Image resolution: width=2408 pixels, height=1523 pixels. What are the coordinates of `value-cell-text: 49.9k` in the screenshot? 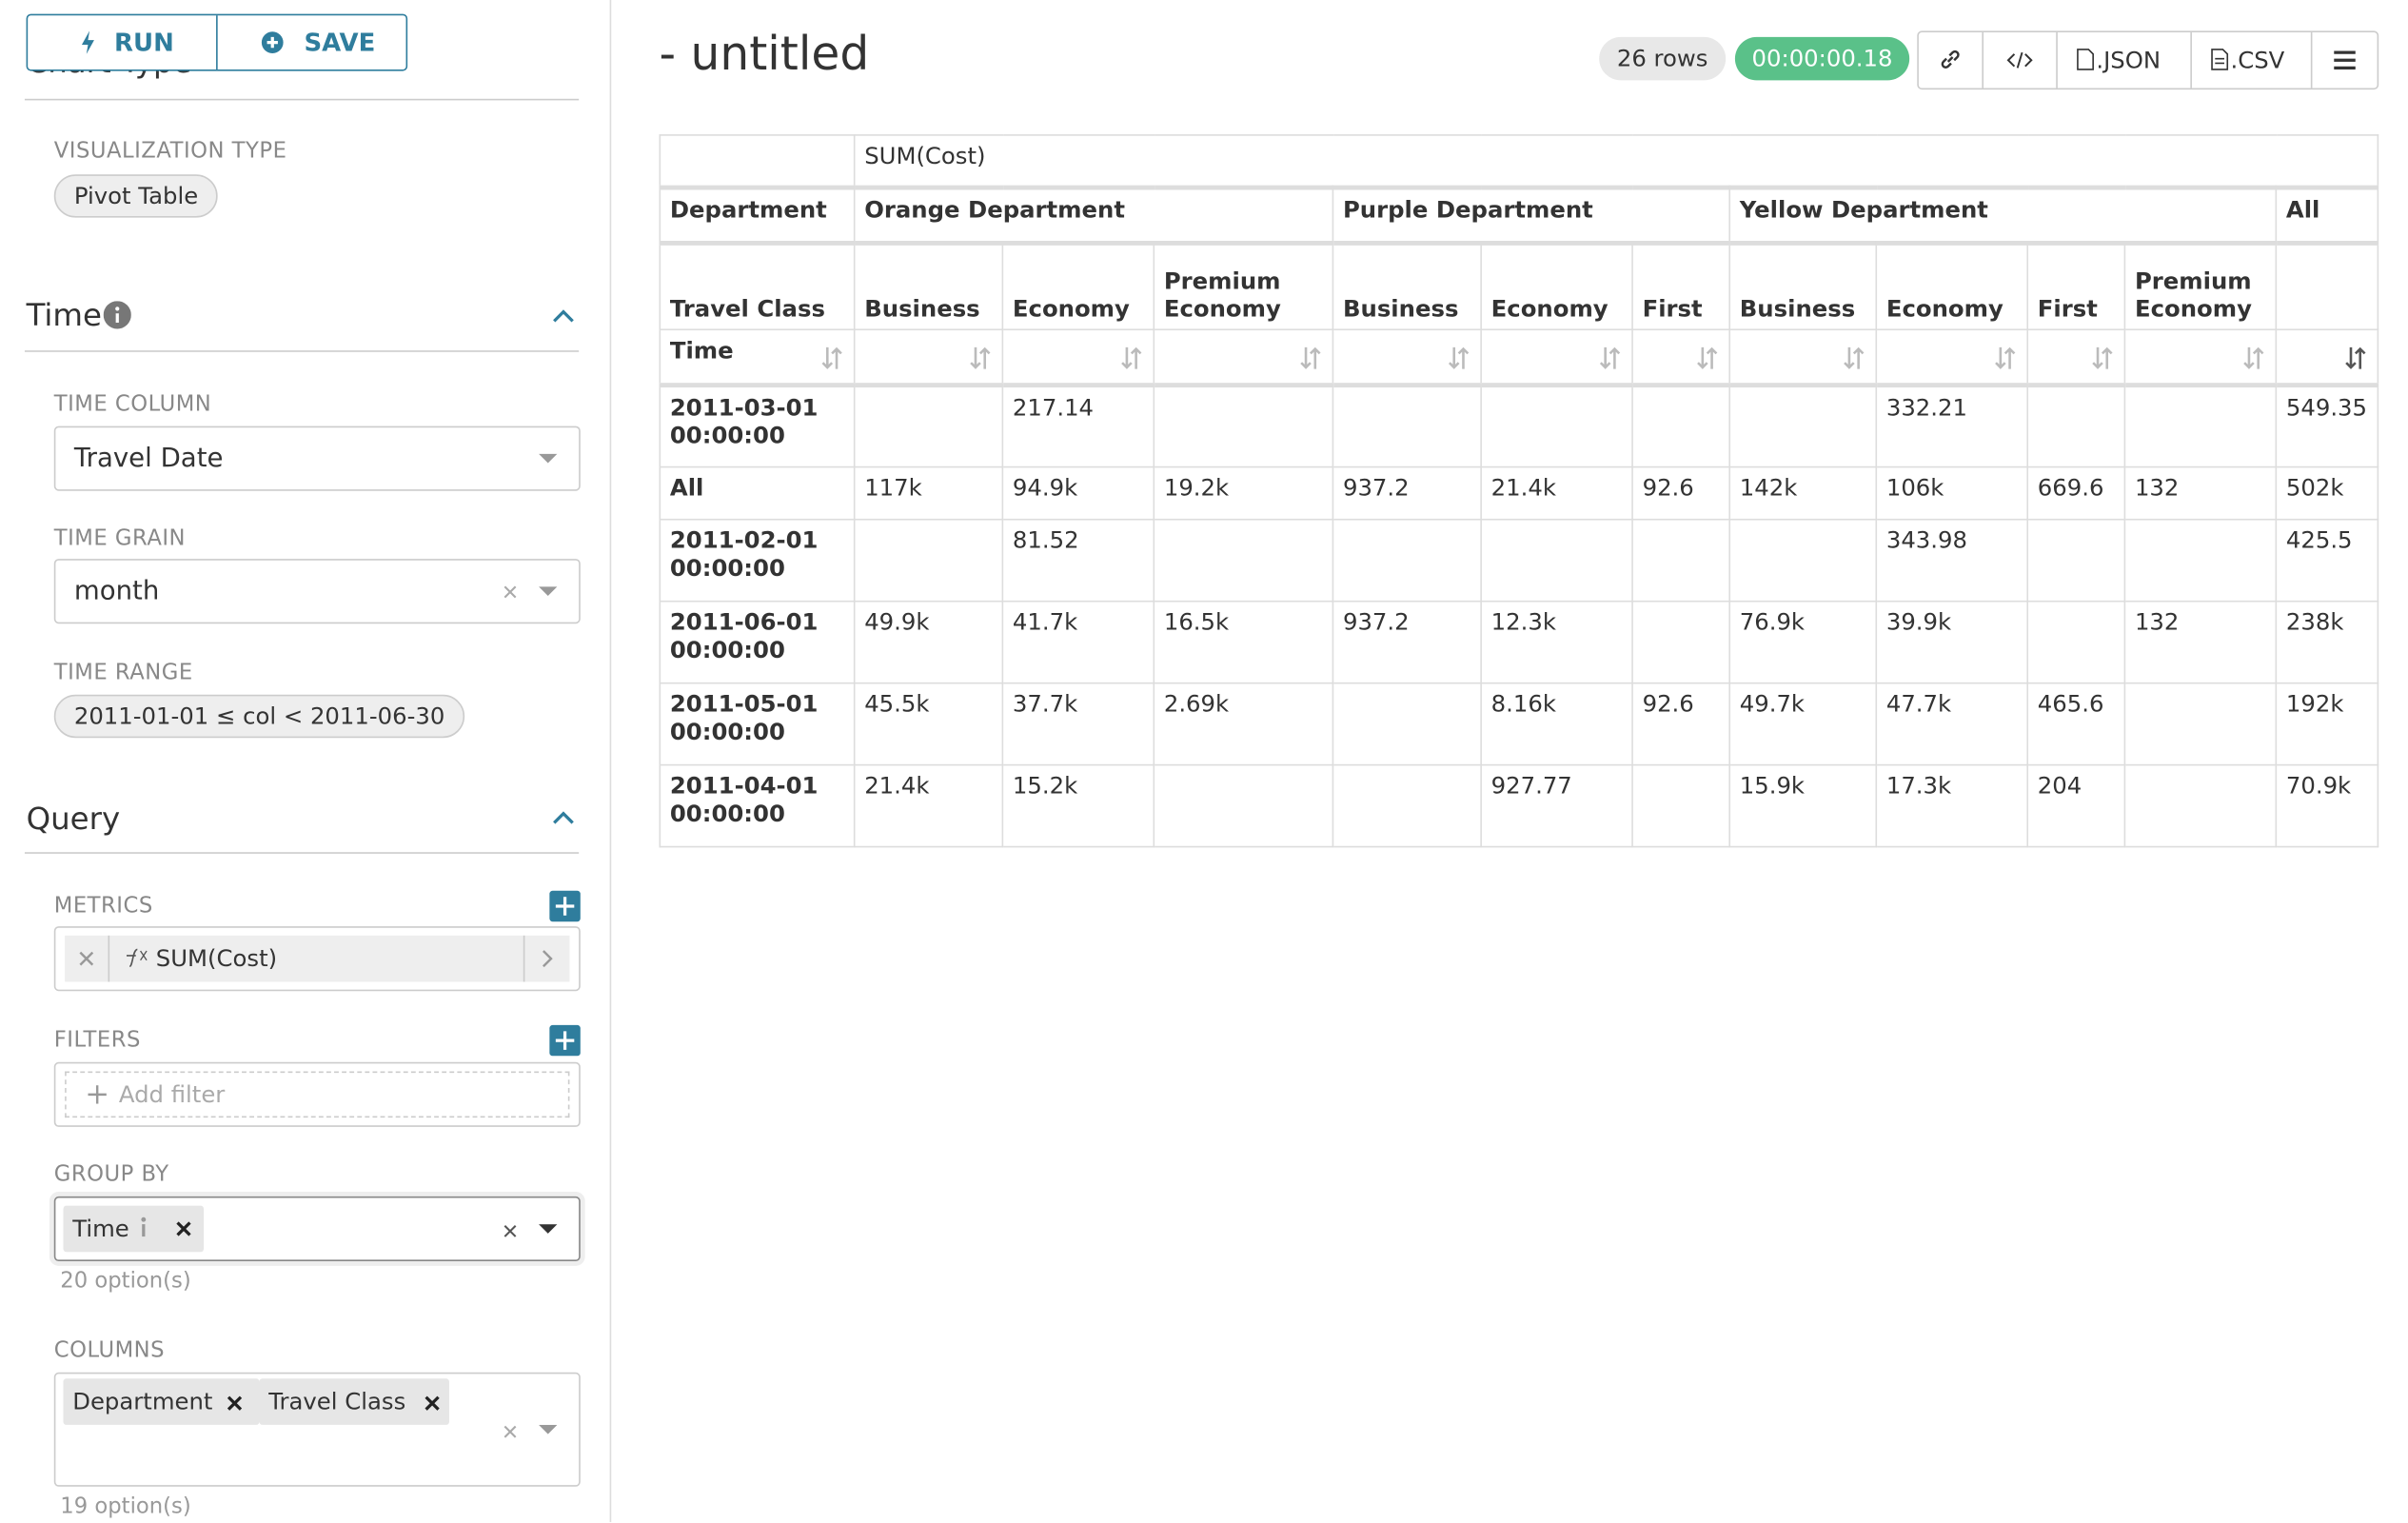 It's located at (897, 622).